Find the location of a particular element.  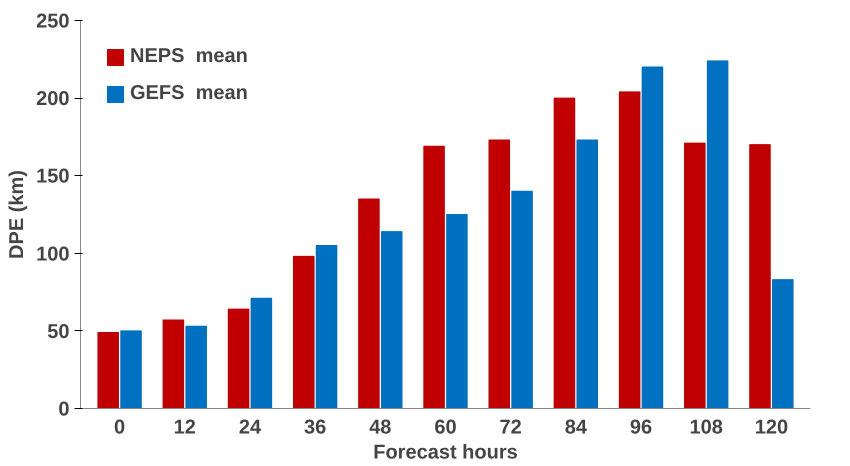

y-tick-label: 100 is located at coordinates (53, 254).